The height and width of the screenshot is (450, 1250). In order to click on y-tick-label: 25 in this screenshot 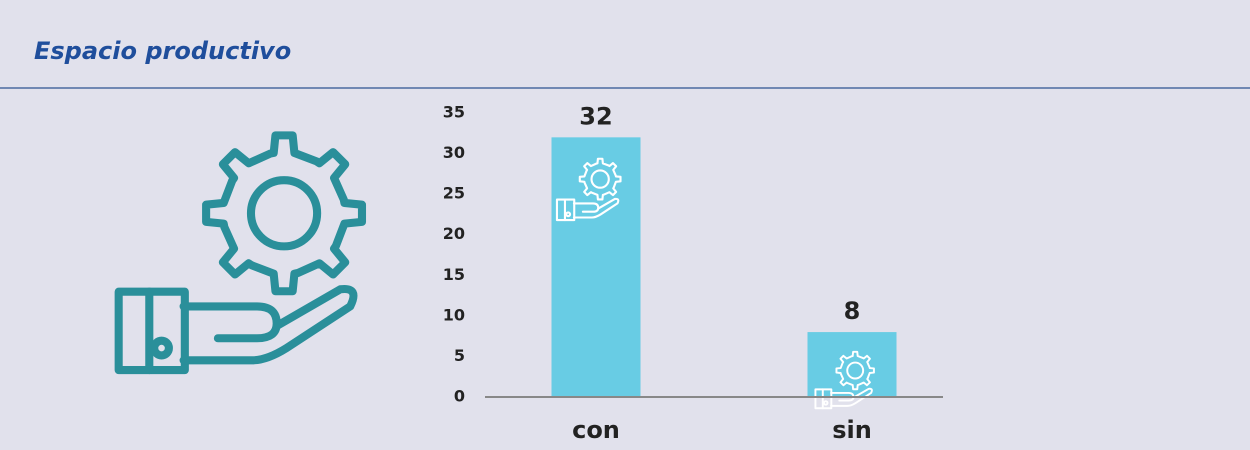, I will do `click(454, 193)`.